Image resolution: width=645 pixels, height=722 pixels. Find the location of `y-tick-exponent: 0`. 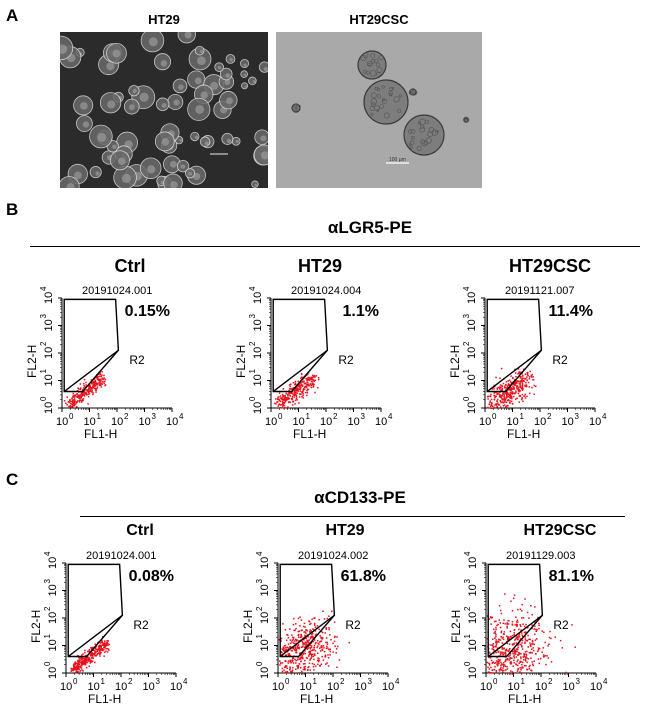

y-tick-exponent: 0 is located at coordinates (467, 663).